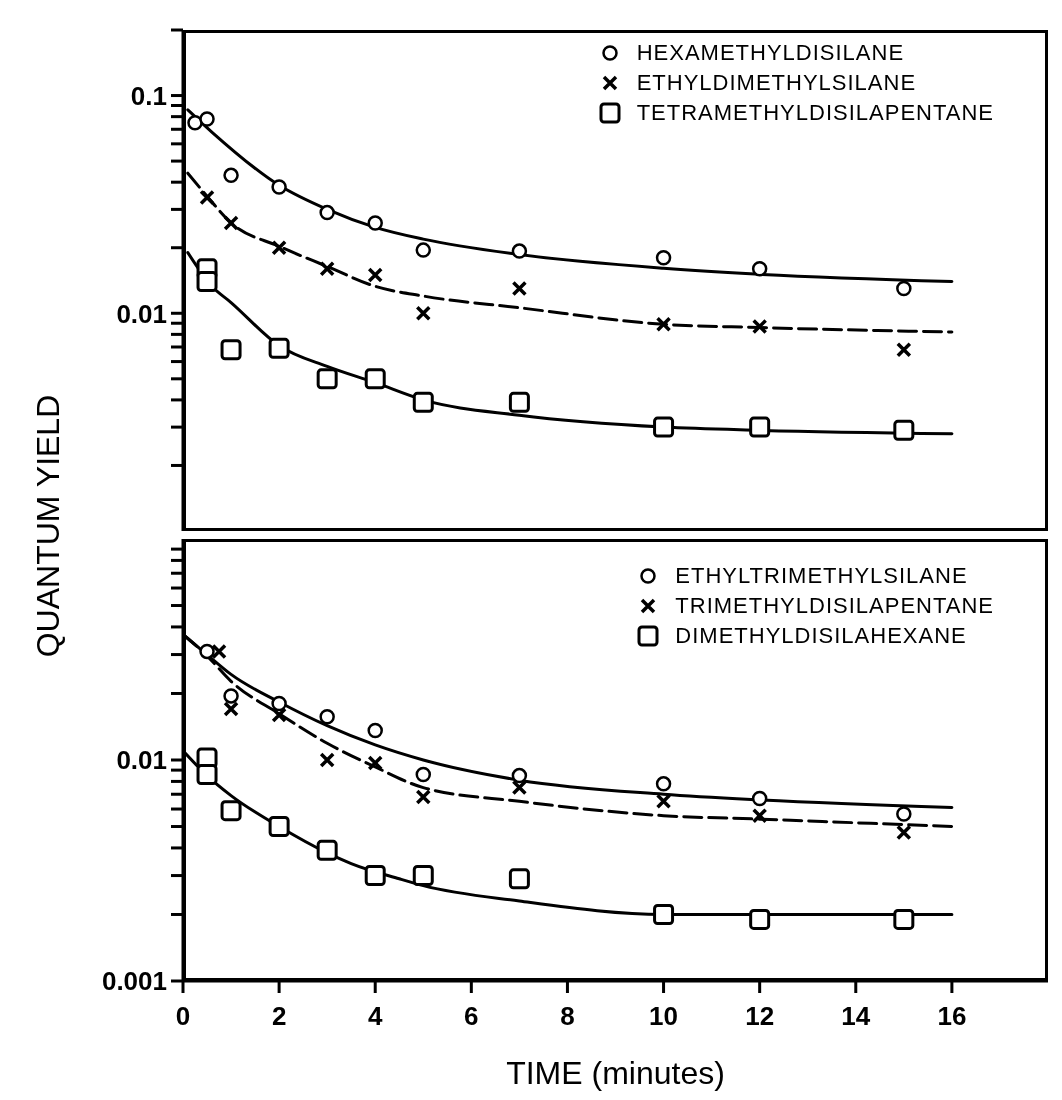  Describe the element at coordinates (567, 1016) in the screenshot. I see `x-tick-label: 8` at that location.